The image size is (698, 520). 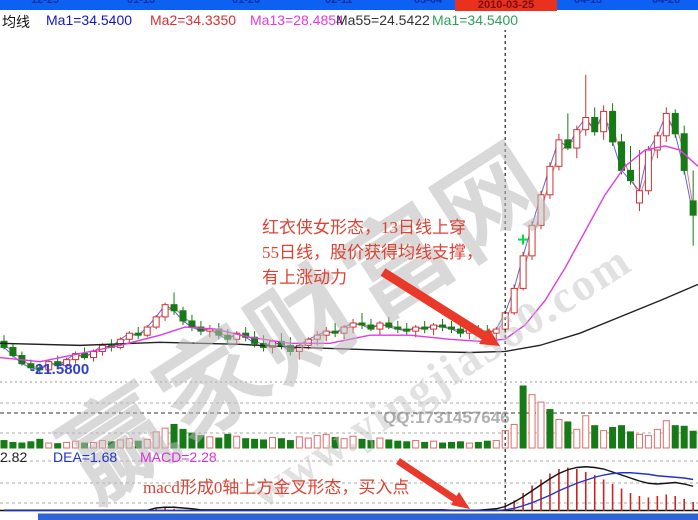 What do you see at coordinates (339, 3) in the screenshot?
I see `topbar-date: 02-11` at bounding box center [339, 3].